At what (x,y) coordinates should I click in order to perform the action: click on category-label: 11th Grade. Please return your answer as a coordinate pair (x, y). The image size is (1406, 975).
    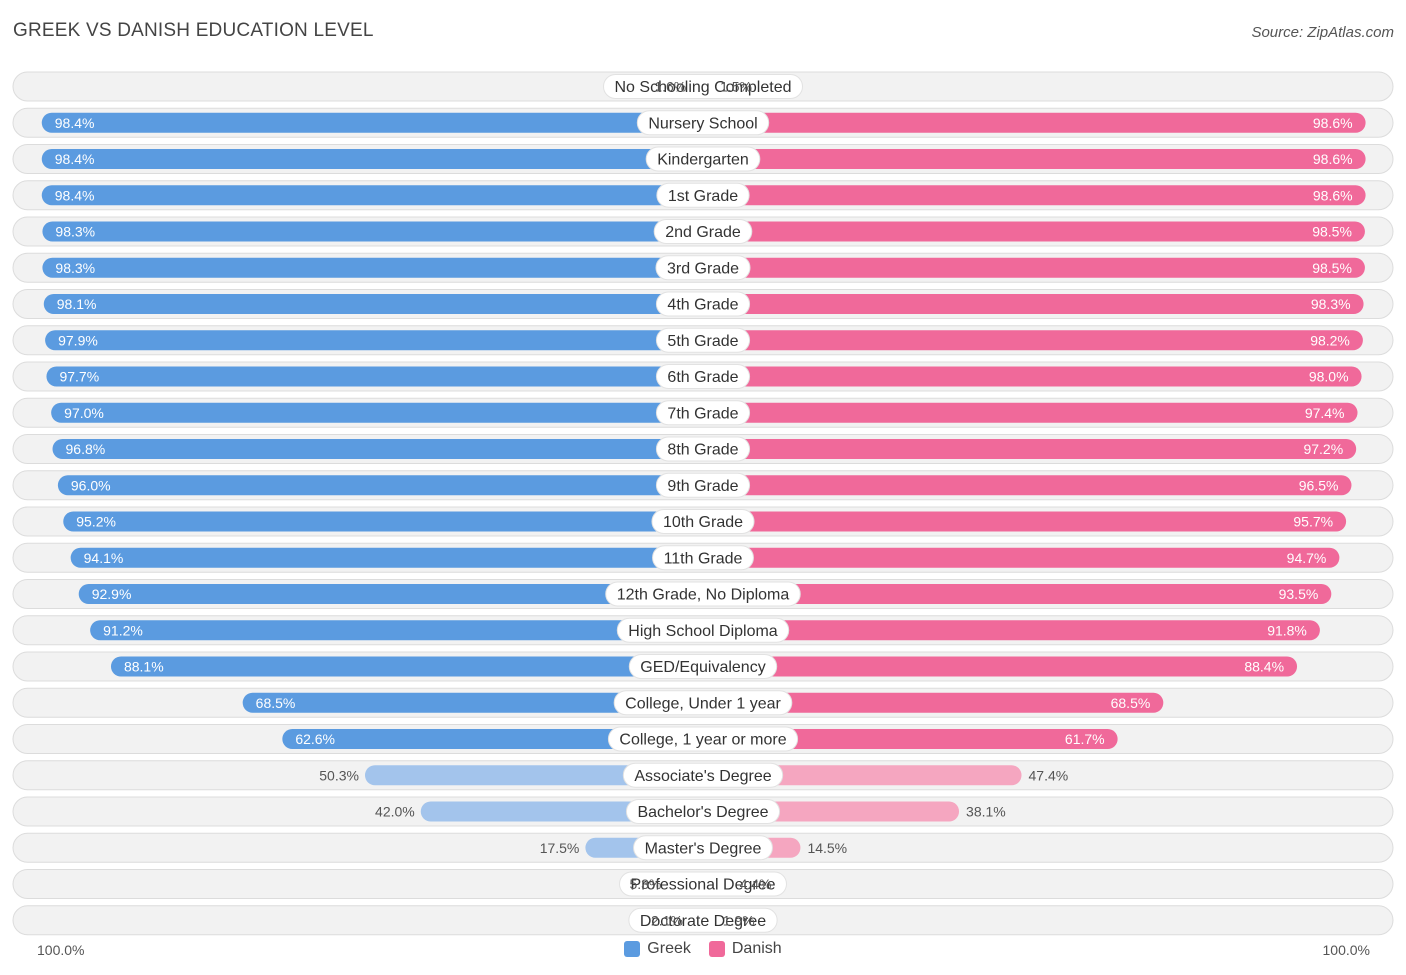
    Looking at the image, I should click on (703, 558).